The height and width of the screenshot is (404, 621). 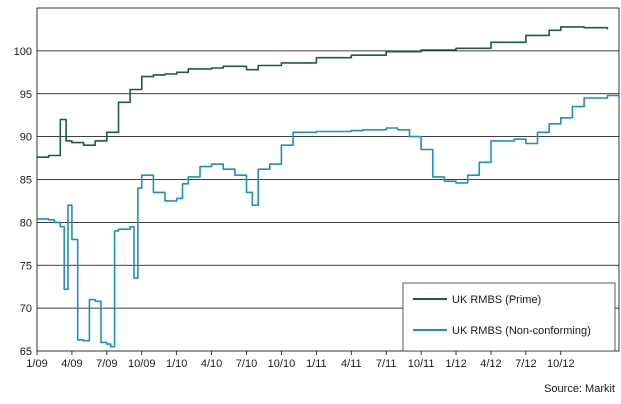 What do you see at coordinates (561, 364) in the screenshot?
I see `x-tick-label: 10/12` at bounding box center [561, 364].